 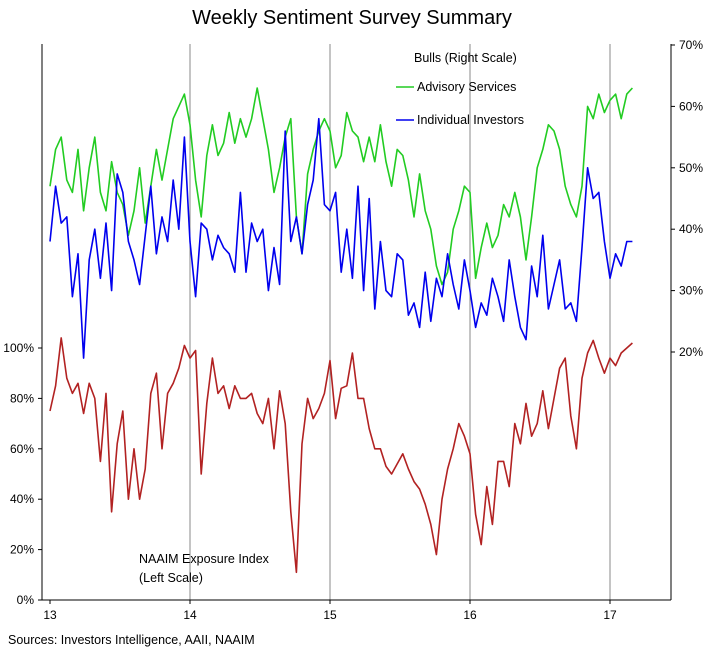 What do you see at coordinates (22, 499) in the screenshot?
I see `left-tick-label: 40%` at bounding box center [22, 499].